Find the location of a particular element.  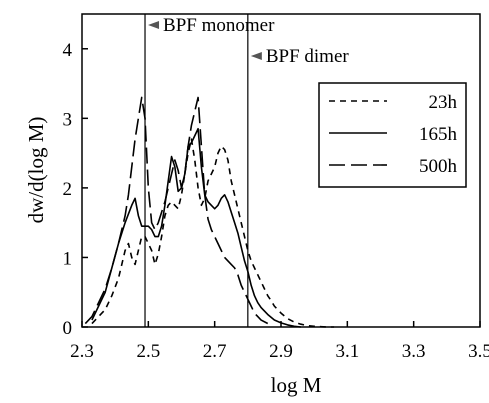

x-tick-label: 2.3 is located at coordinates (82, 351).